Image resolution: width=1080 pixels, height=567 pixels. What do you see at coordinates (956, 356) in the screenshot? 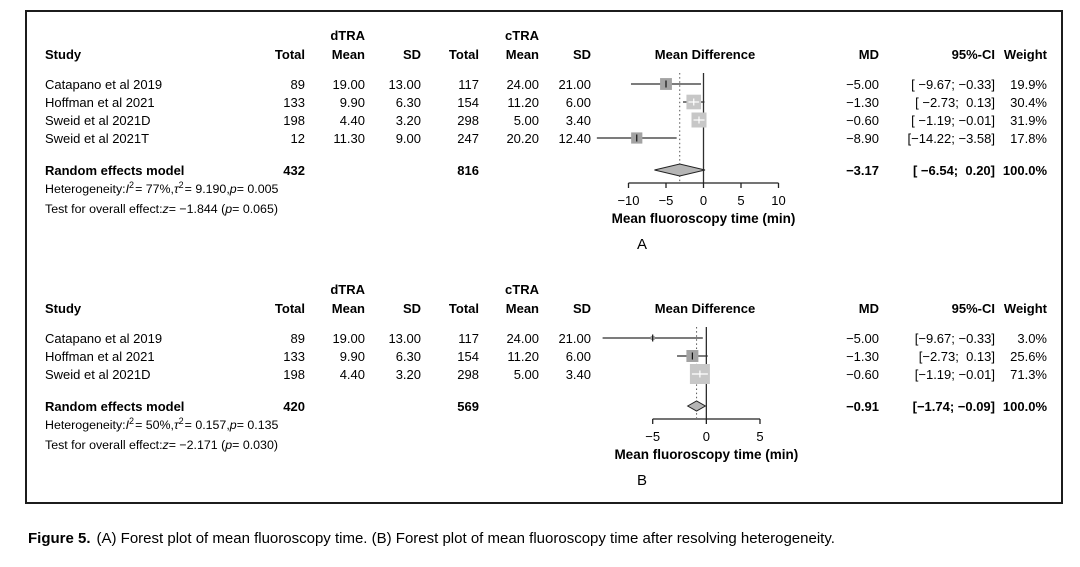
I see `ci-value: [−2.73; 0.13]` at bounding box center [956, 356].